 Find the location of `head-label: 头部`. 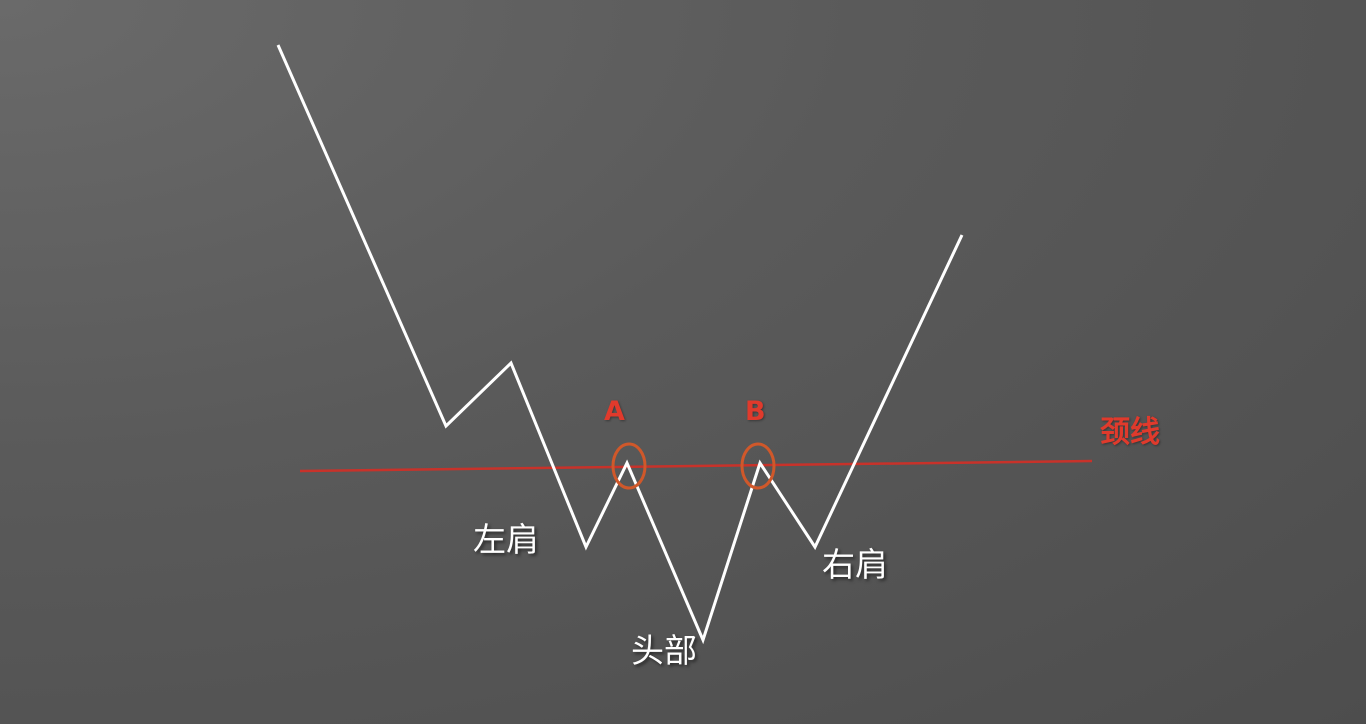

head-label: 头部 is located at coordinates (664, 650).